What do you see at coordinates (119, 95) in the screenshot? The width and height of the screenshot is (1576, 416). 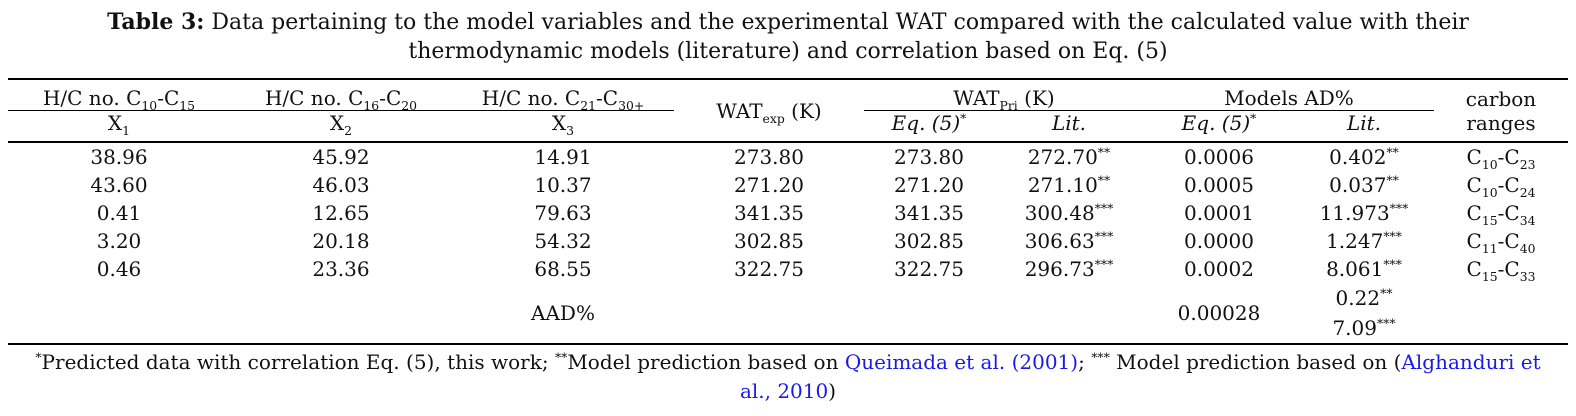 I see `header-hc1: H/C no. C10-C15` at bounding box center [119, 95].